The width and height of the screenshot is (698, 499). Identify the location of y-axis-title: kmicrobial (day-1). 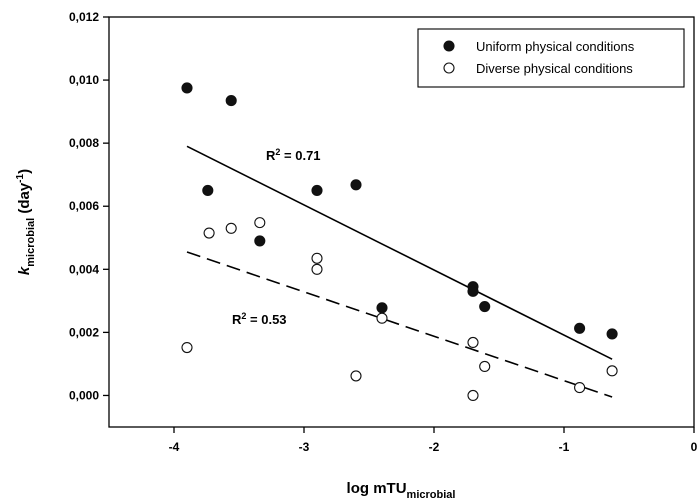
(26, 222).